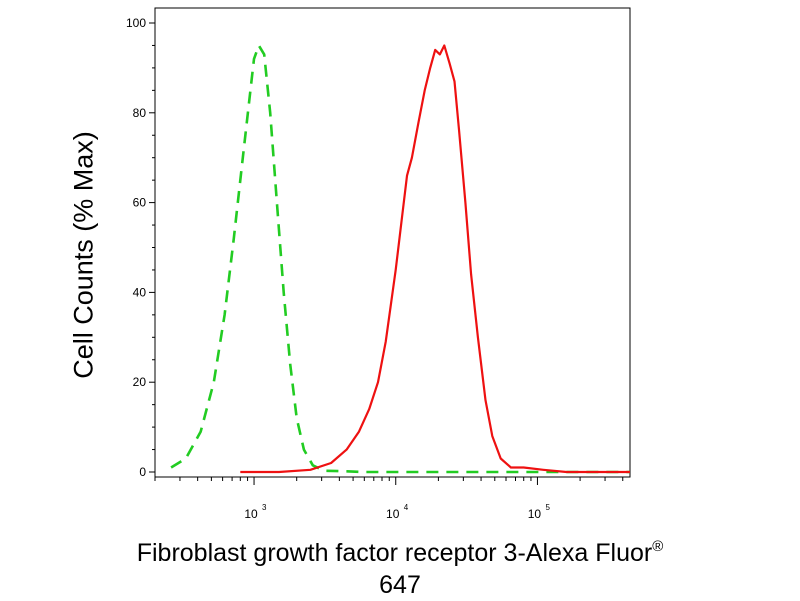 The image size is (800, 601). What do you see at coordinates (140, 247) in the screenshot?
I see `y-axis-ticks: 0 20 40 60 80 100` at bounding box center [140, 247].